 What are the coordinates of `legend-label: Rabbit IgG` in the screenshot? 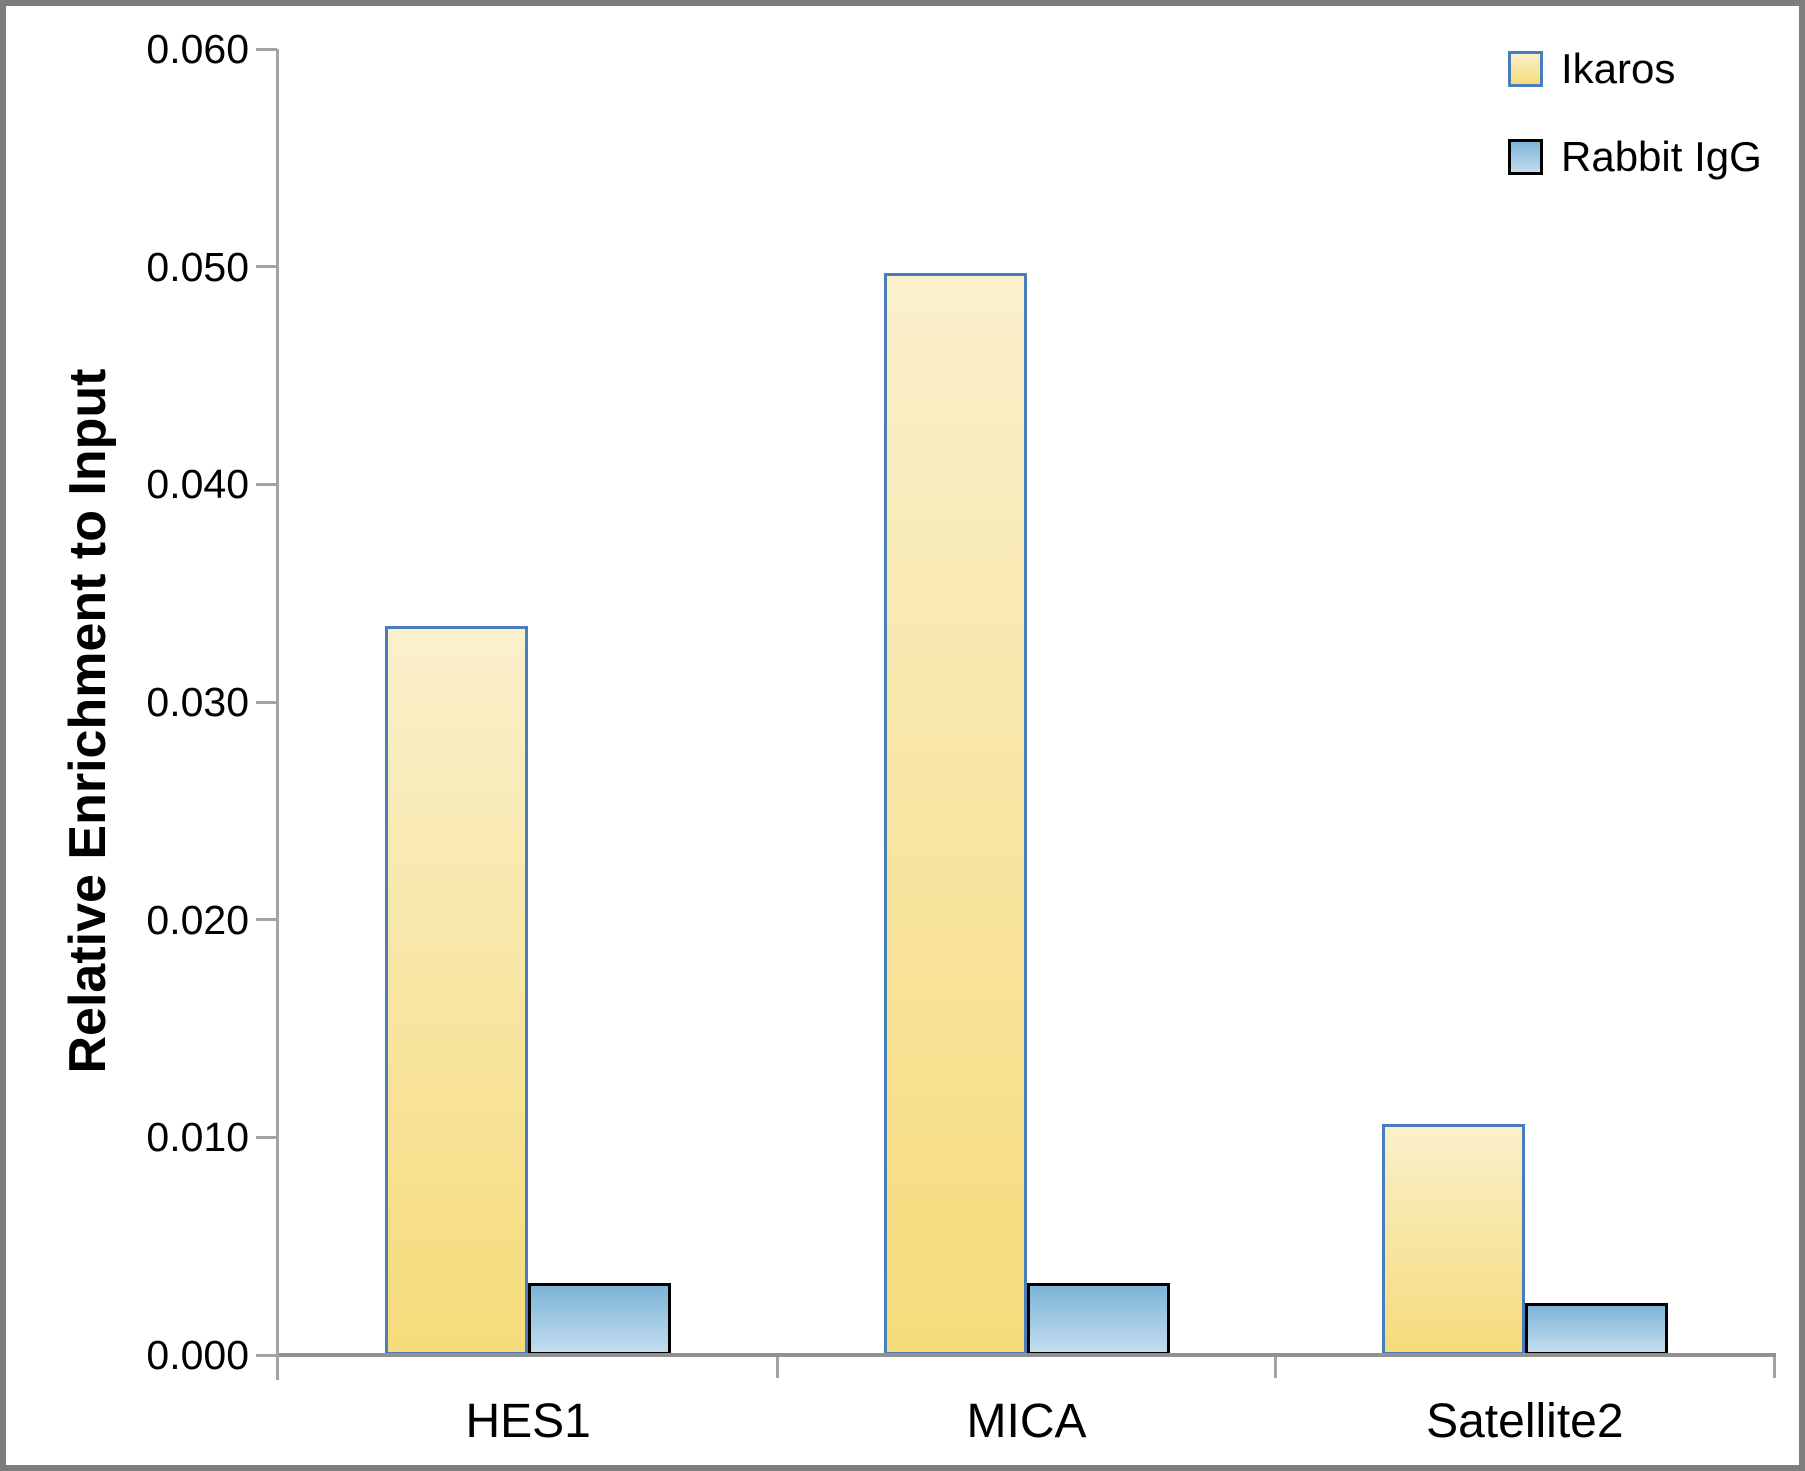 It's located at (1661, 156).